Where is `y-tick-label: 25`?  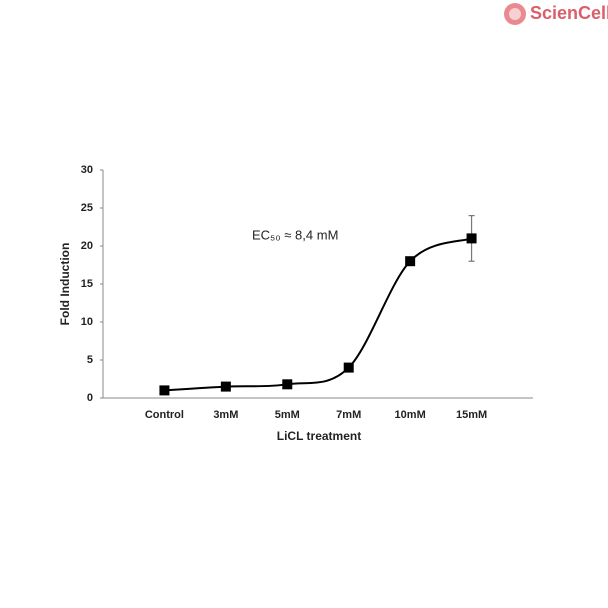
y-tick-label: 25 is located at coordinates (87, 208).